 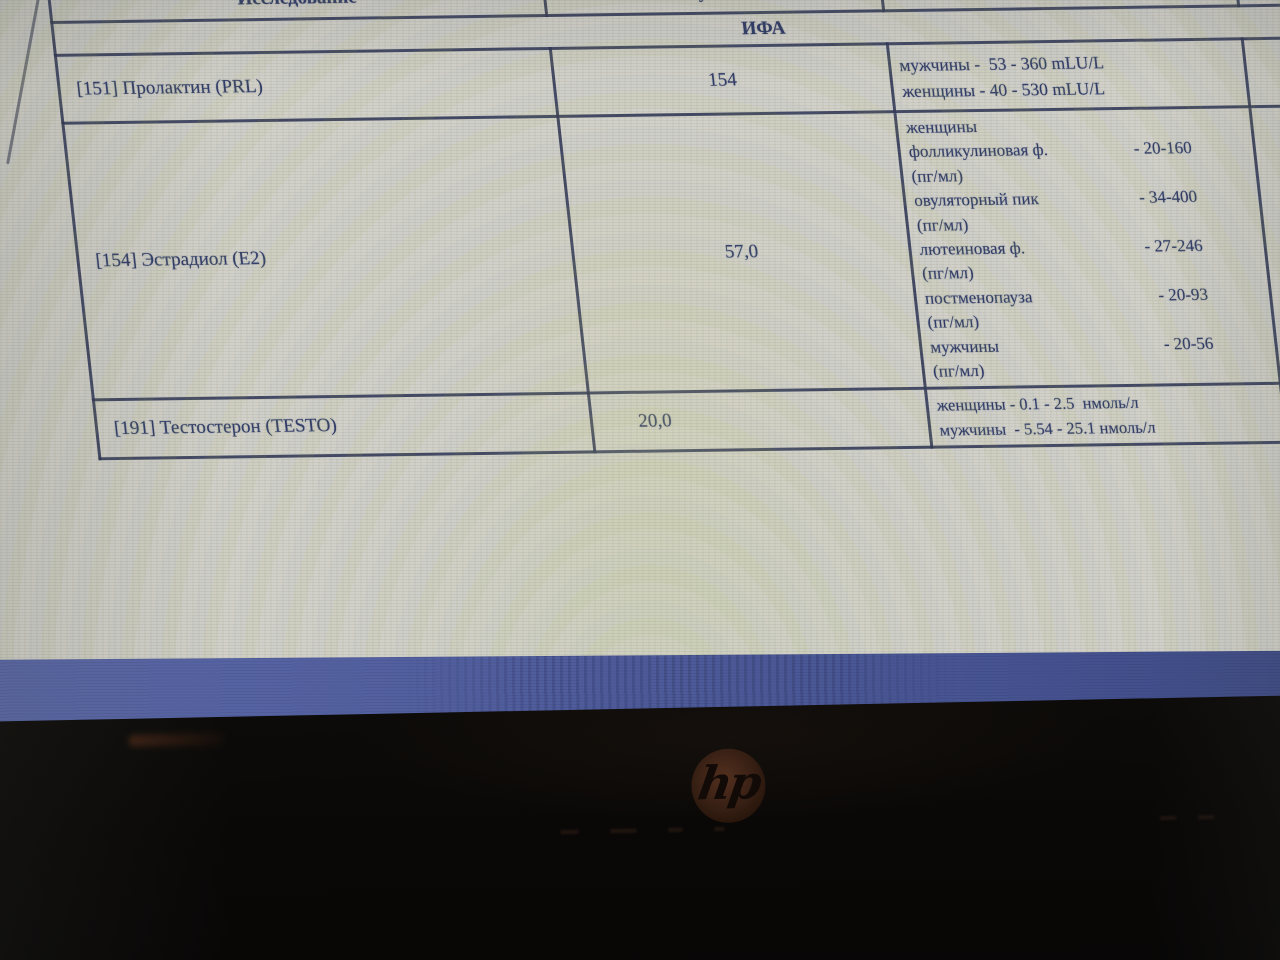 What do you see at coordinates (23, 82) in the screenshot?
I see `page-edge-line` at bounding box center [23, 82].